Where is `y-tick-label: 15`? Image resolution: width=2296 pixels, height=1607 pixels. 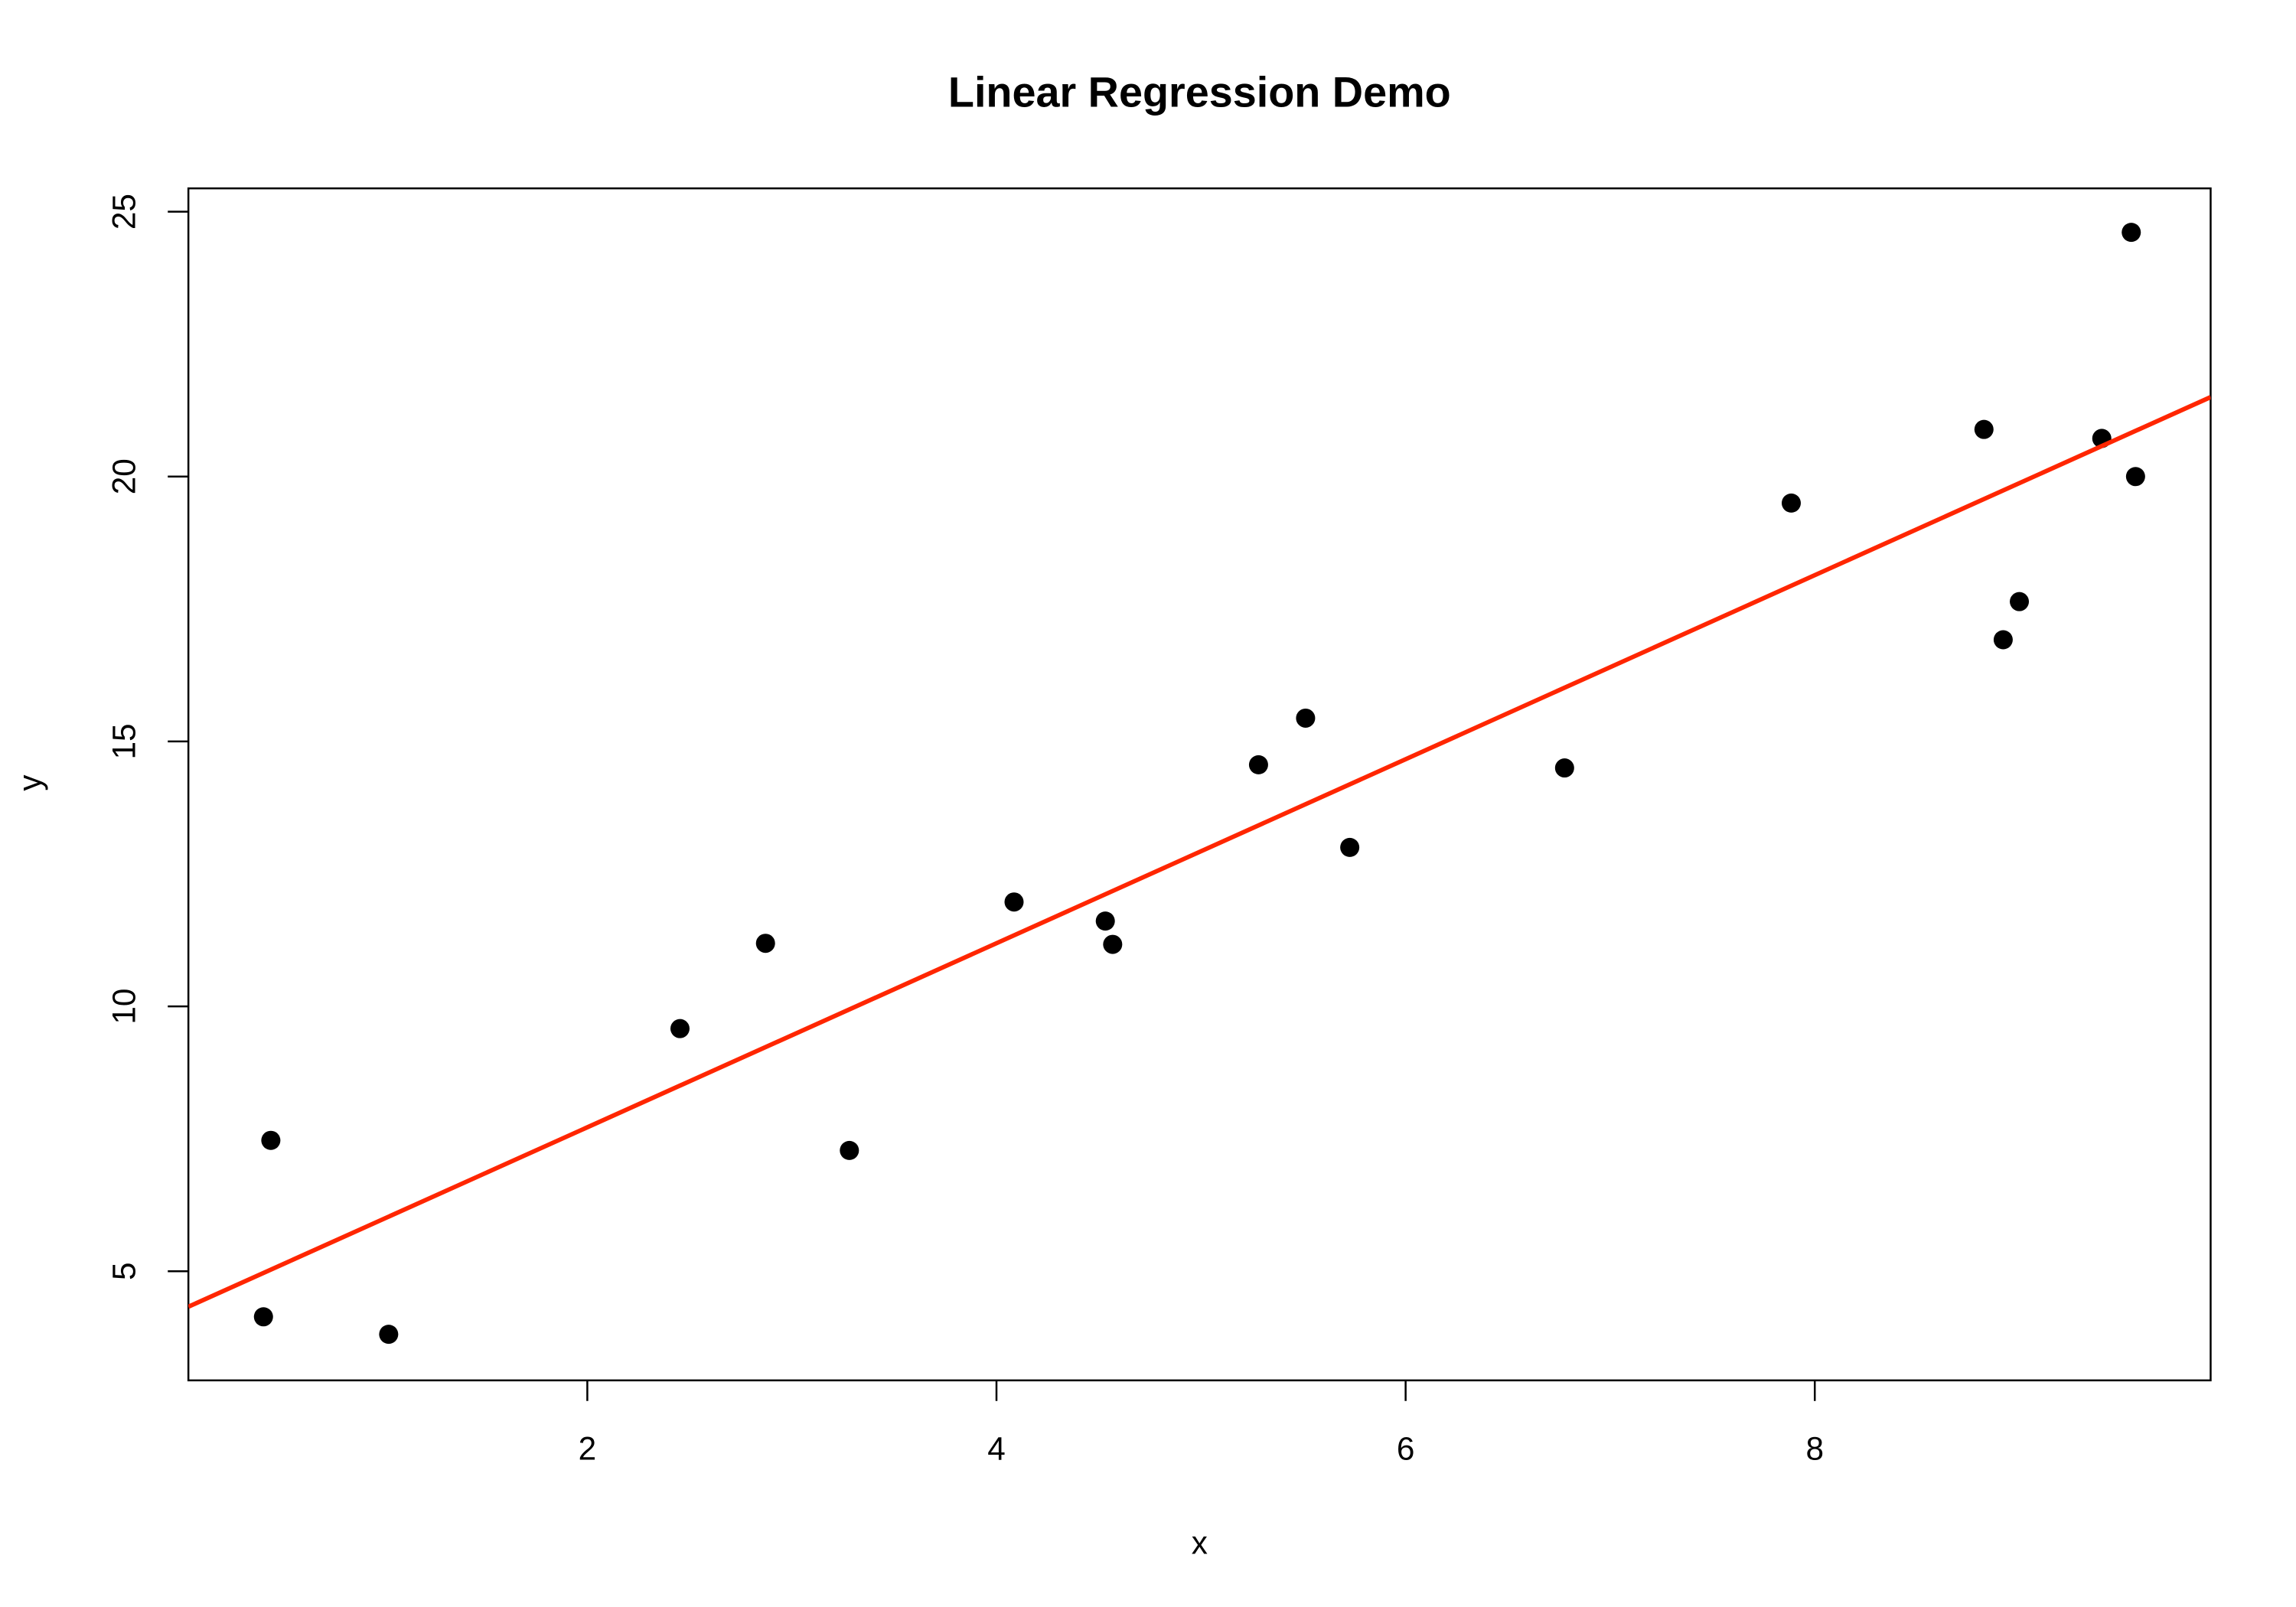 y-tick-label: 15 is located at coordinates (124, 741).